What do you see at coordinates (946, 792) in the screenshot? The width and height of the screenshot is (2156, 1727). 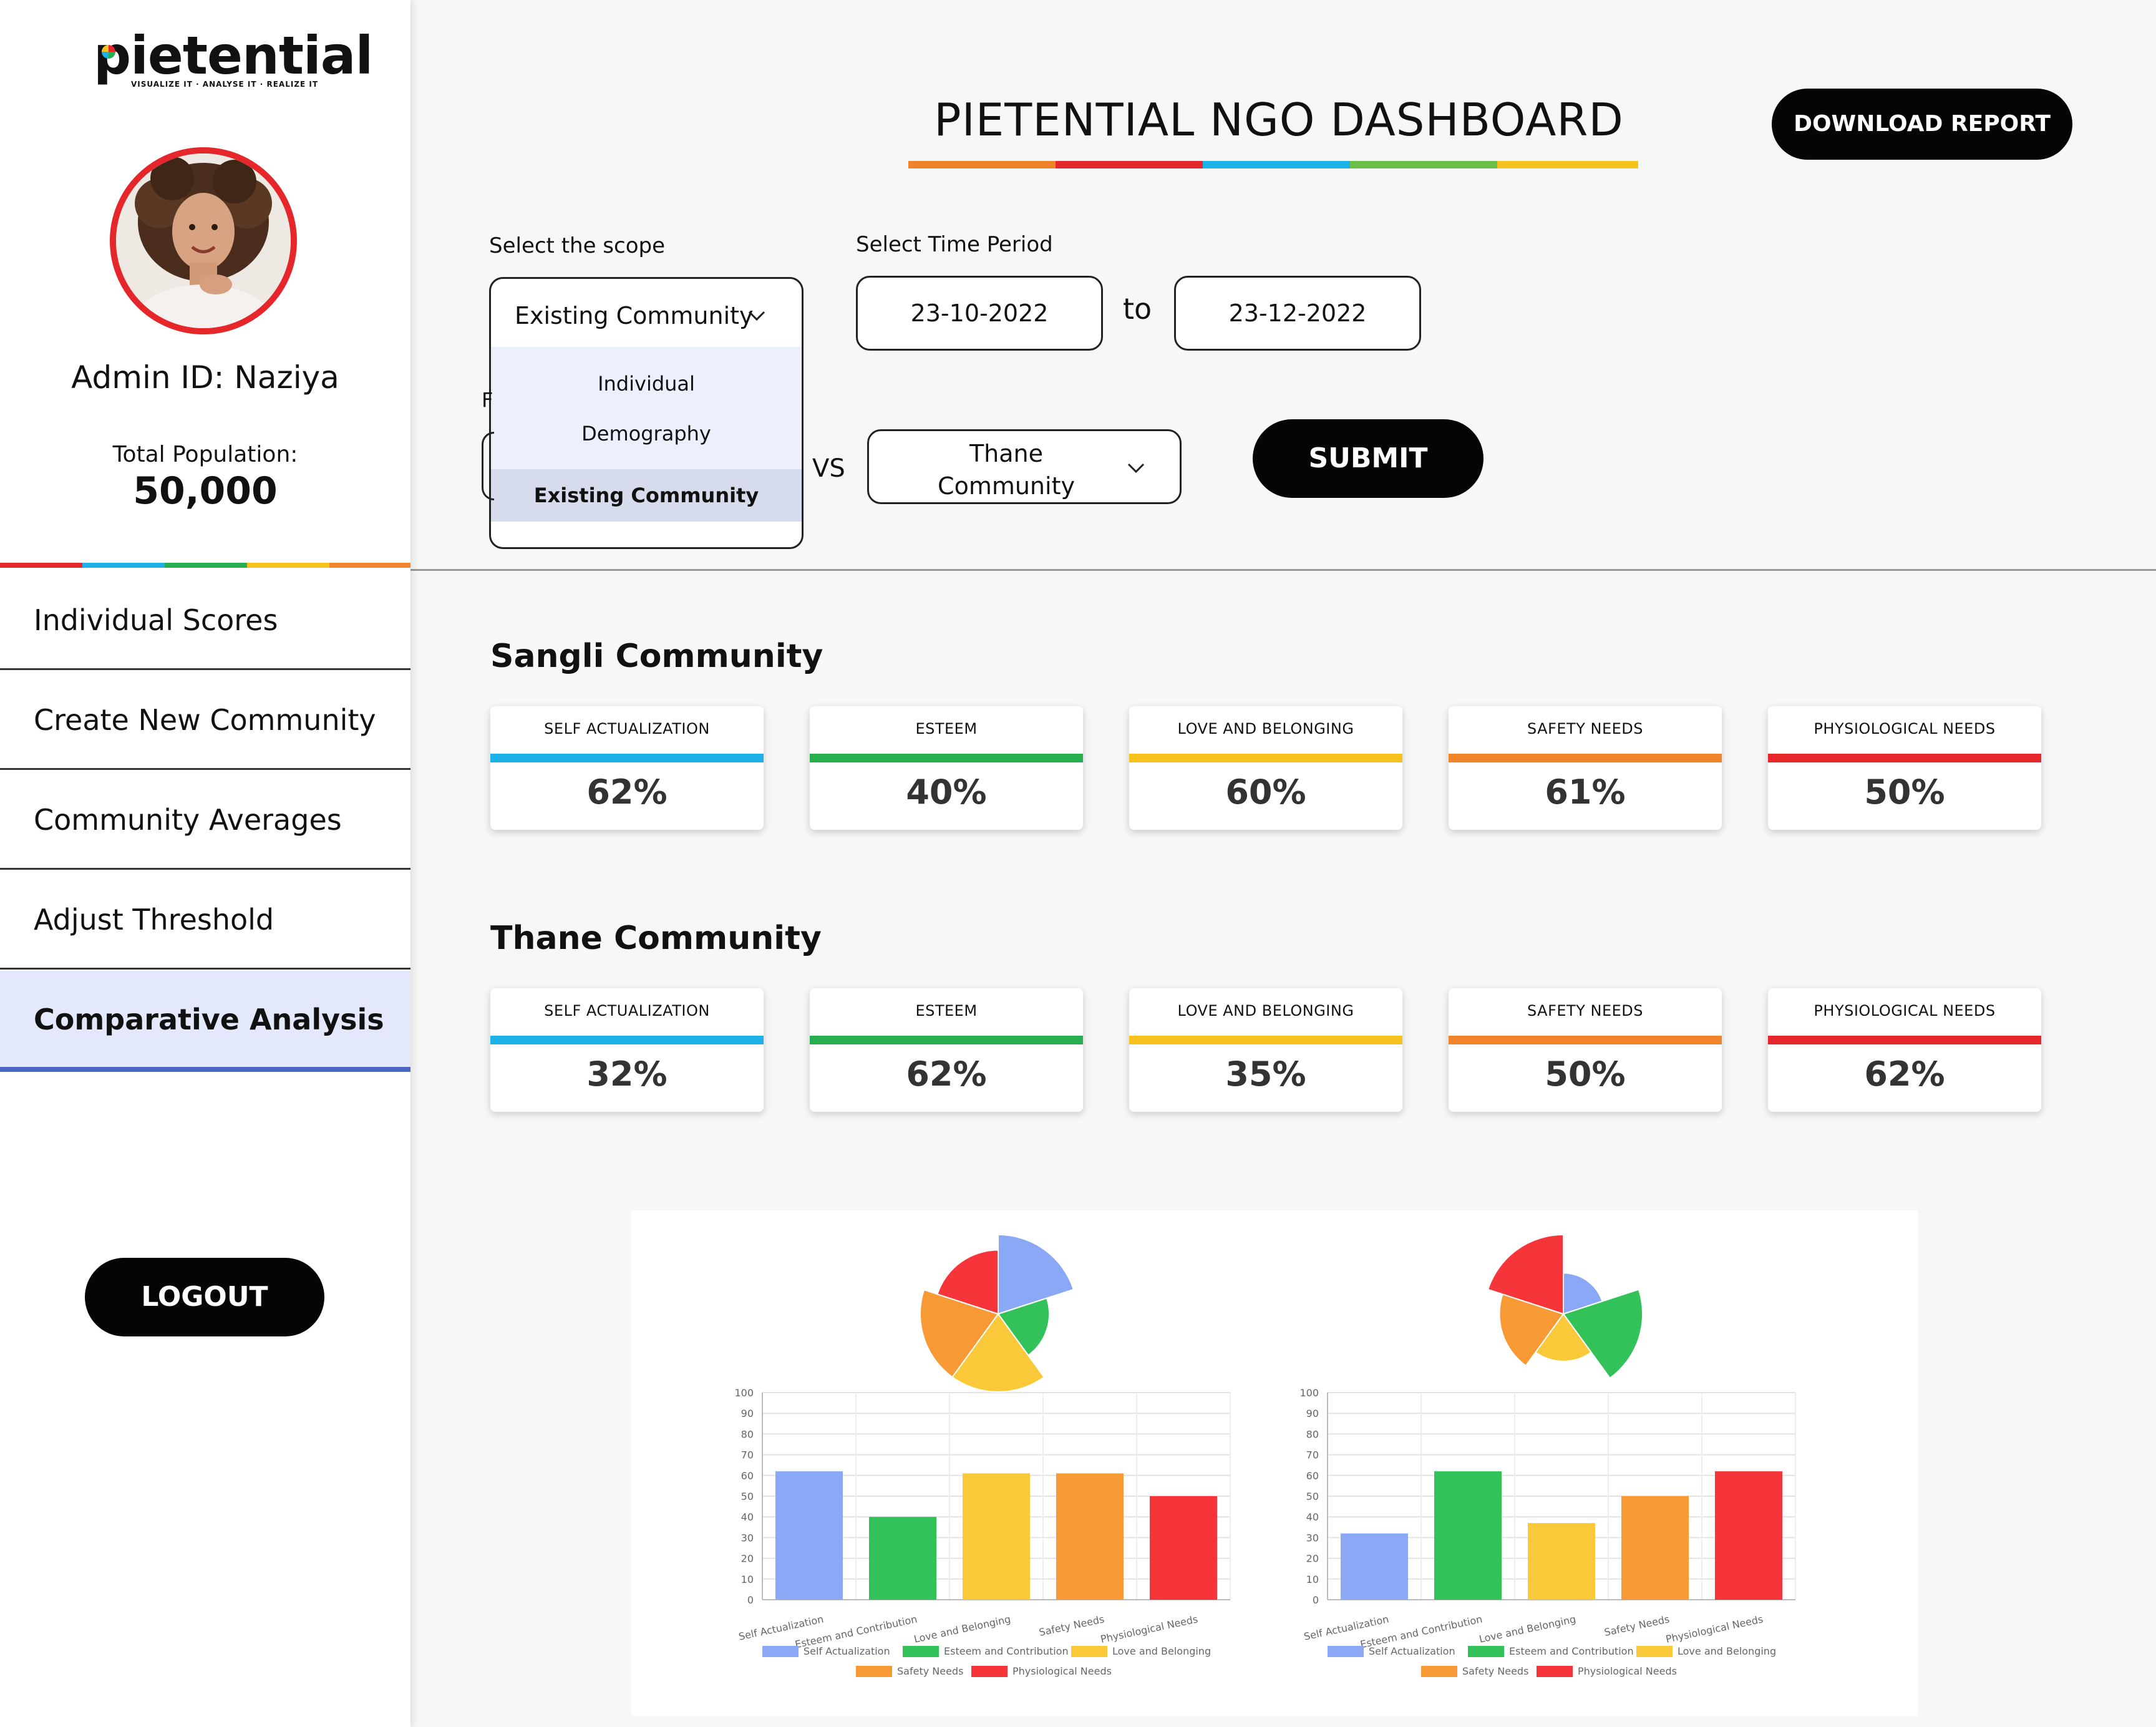 I see `metric-value: 40%` at bounding box center [946, 792].